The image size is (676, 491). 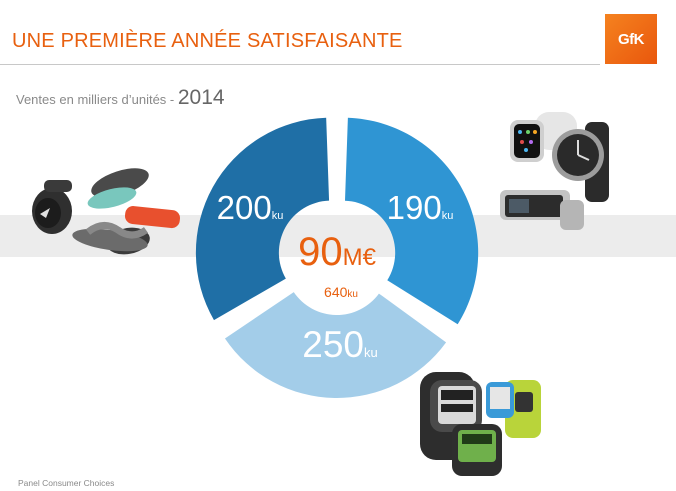 What do you see at coordinates (554, 171) in the screenshot?
I see `smartwatches-icon` at bounding box center [554, 171].